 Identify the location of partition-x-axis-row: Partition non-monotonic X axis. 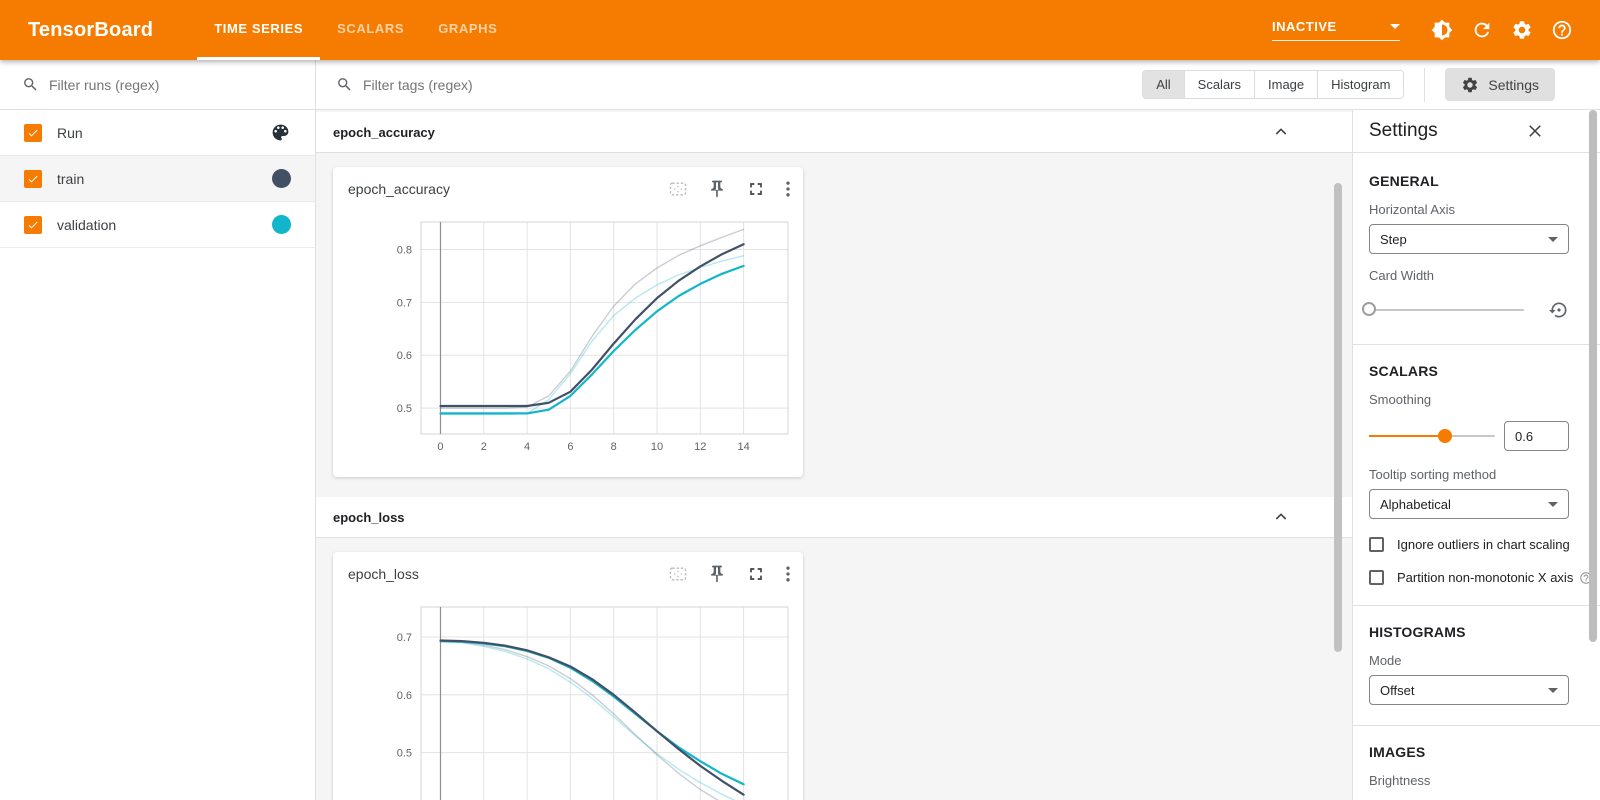
(1481, 577).